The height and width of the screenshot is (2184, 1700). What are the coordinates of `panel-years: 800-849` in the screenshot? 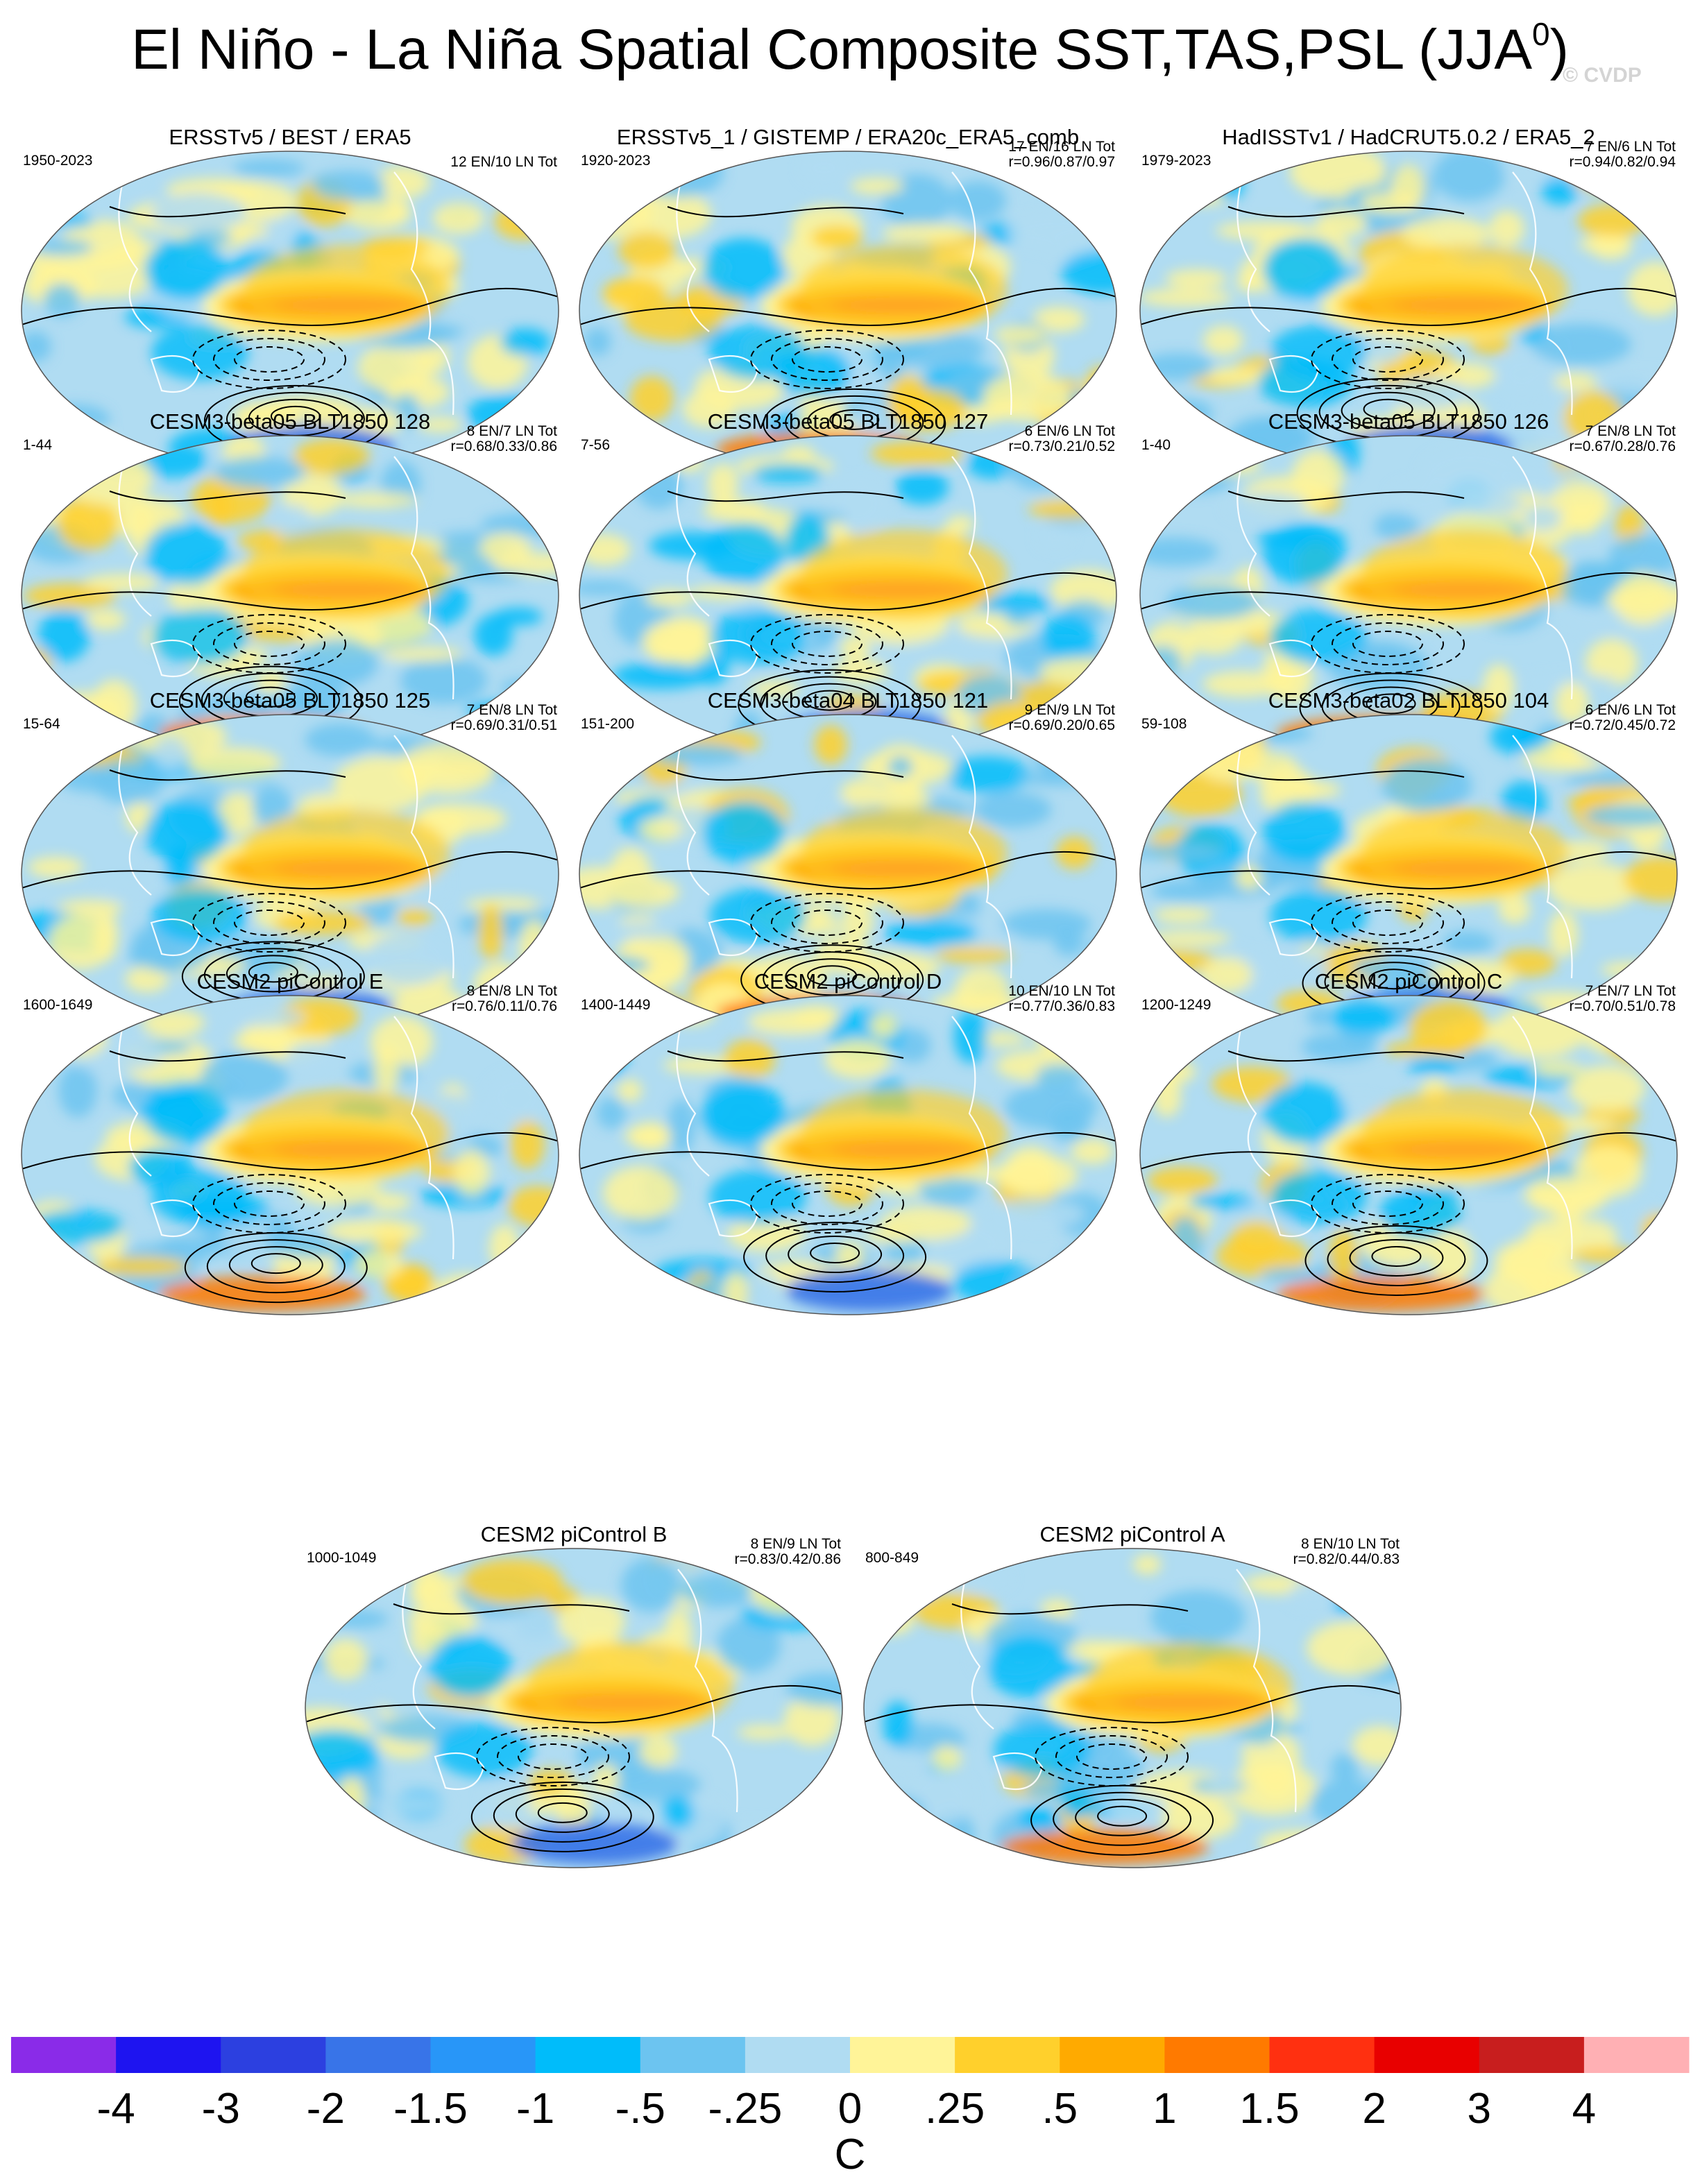 It's located at (892, 1558).